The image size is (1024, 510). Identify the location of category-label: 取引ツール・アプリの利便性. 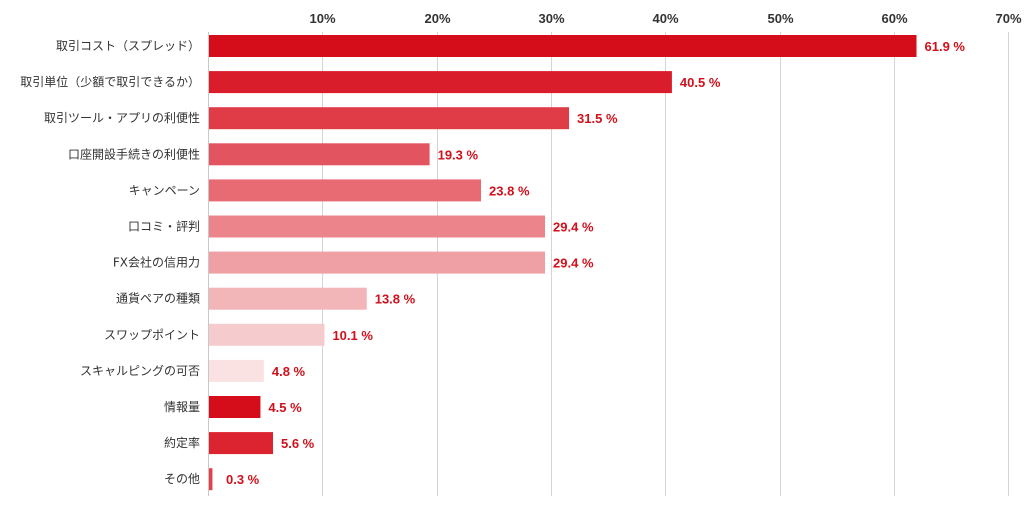
(122, 118).